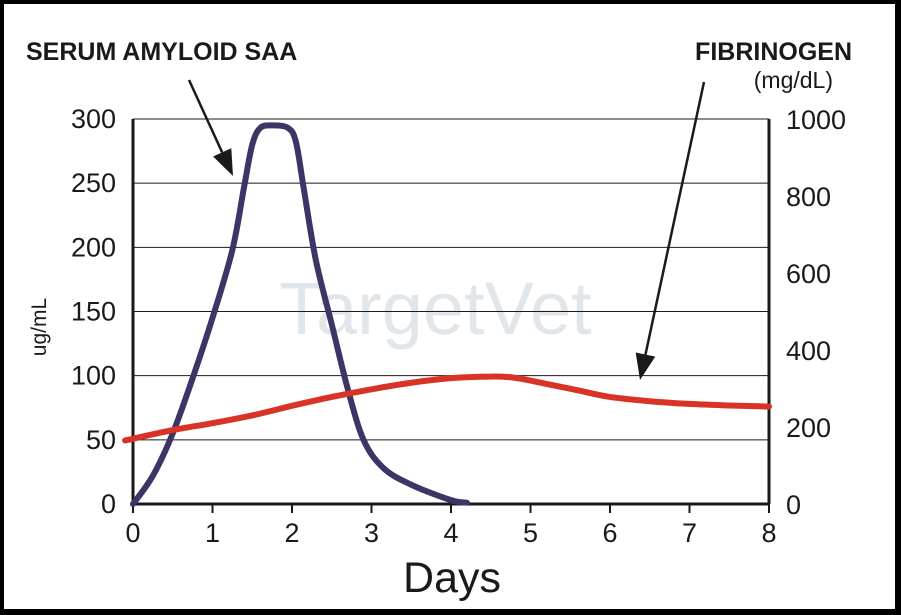 Image resolution: width=901 pixels, height=615 pixels. What do you see at coordinates (816, 120) in the screenshot?
I see `y-right-tick-label: 1000` at bounding box center [816, 120].